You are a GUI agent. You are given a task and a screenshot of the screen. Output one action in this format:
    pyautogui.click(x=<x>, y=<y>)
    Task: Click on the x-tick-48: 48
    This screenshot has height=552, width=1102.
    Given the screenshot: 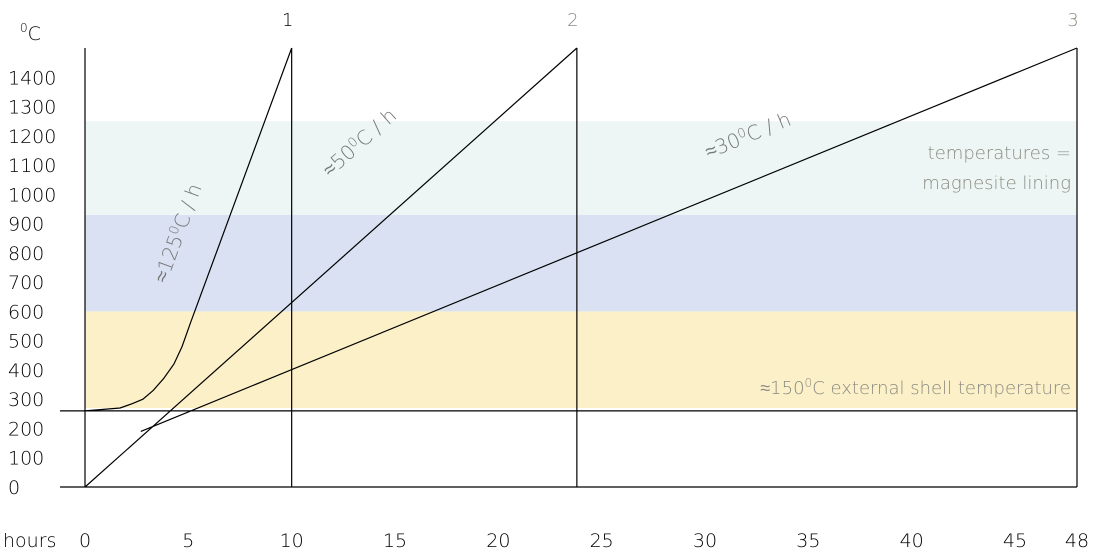 What is the action you would take?
    pyautogui.click(x=1077, y=541)
    